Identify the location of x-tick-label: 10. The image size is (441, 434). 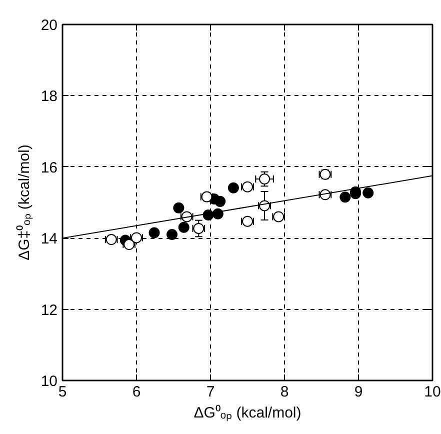
(432, 392).